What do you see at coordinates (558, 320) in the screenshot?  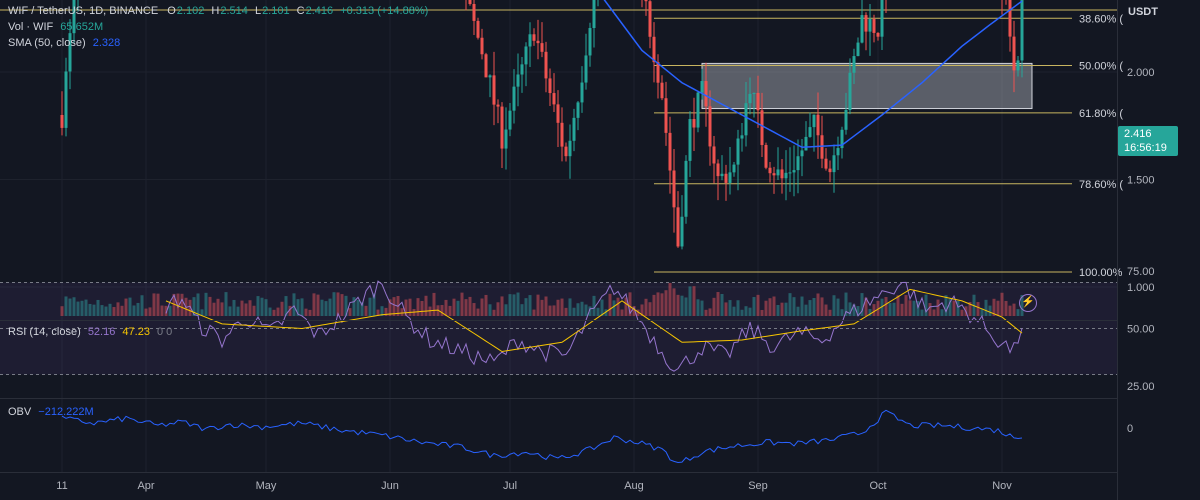 I see `rsi-pane-separator` at bounding box center [558, 320].